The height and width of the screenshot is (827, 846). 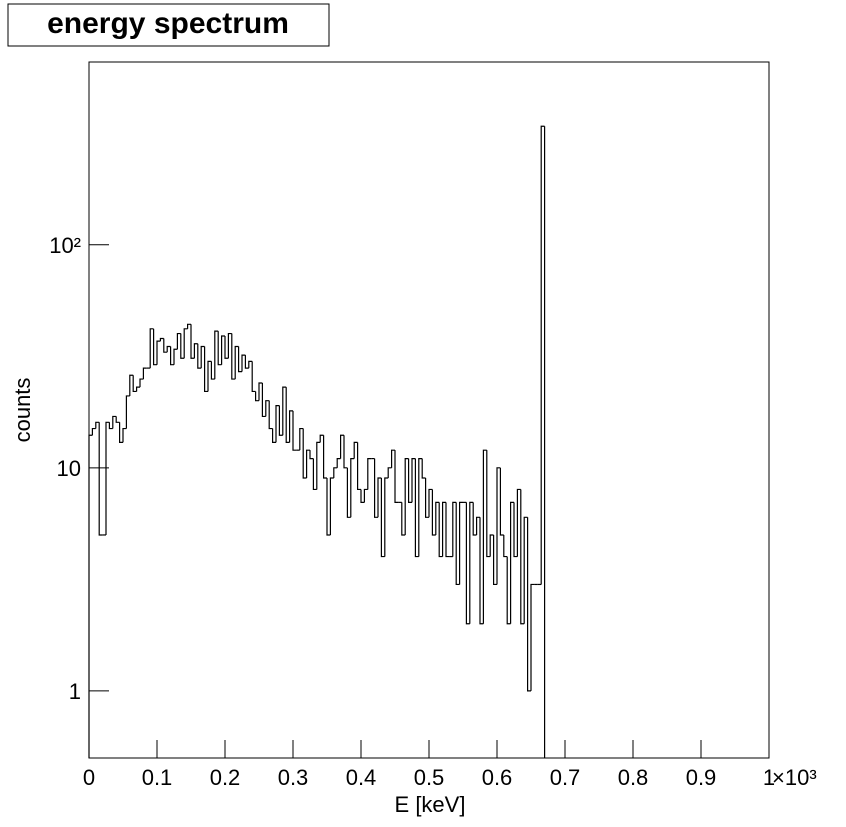 What do you see at coordinates (497, 777) in the screenshot?
I see `x-tick-label: 0.6` at bounding box center [497, 777].